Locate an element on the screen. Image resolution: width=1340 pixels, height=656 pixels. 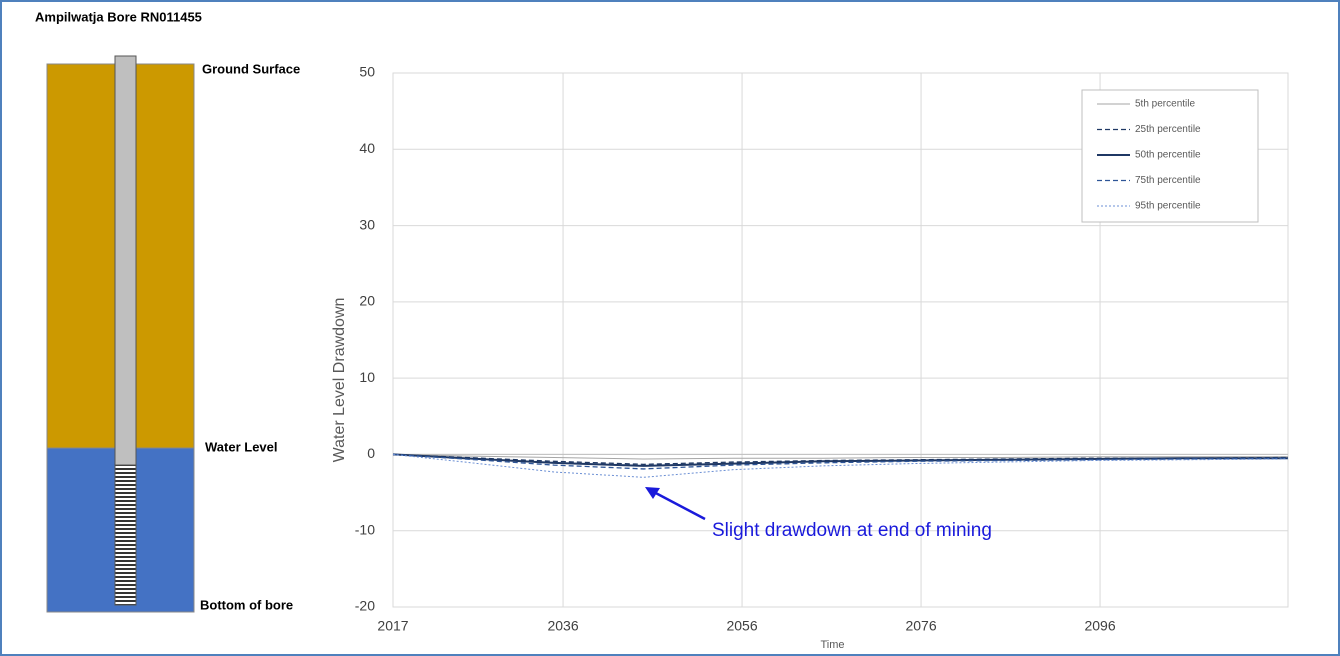
legend-label: 75th percentile is located at coordinates (1168, 180).